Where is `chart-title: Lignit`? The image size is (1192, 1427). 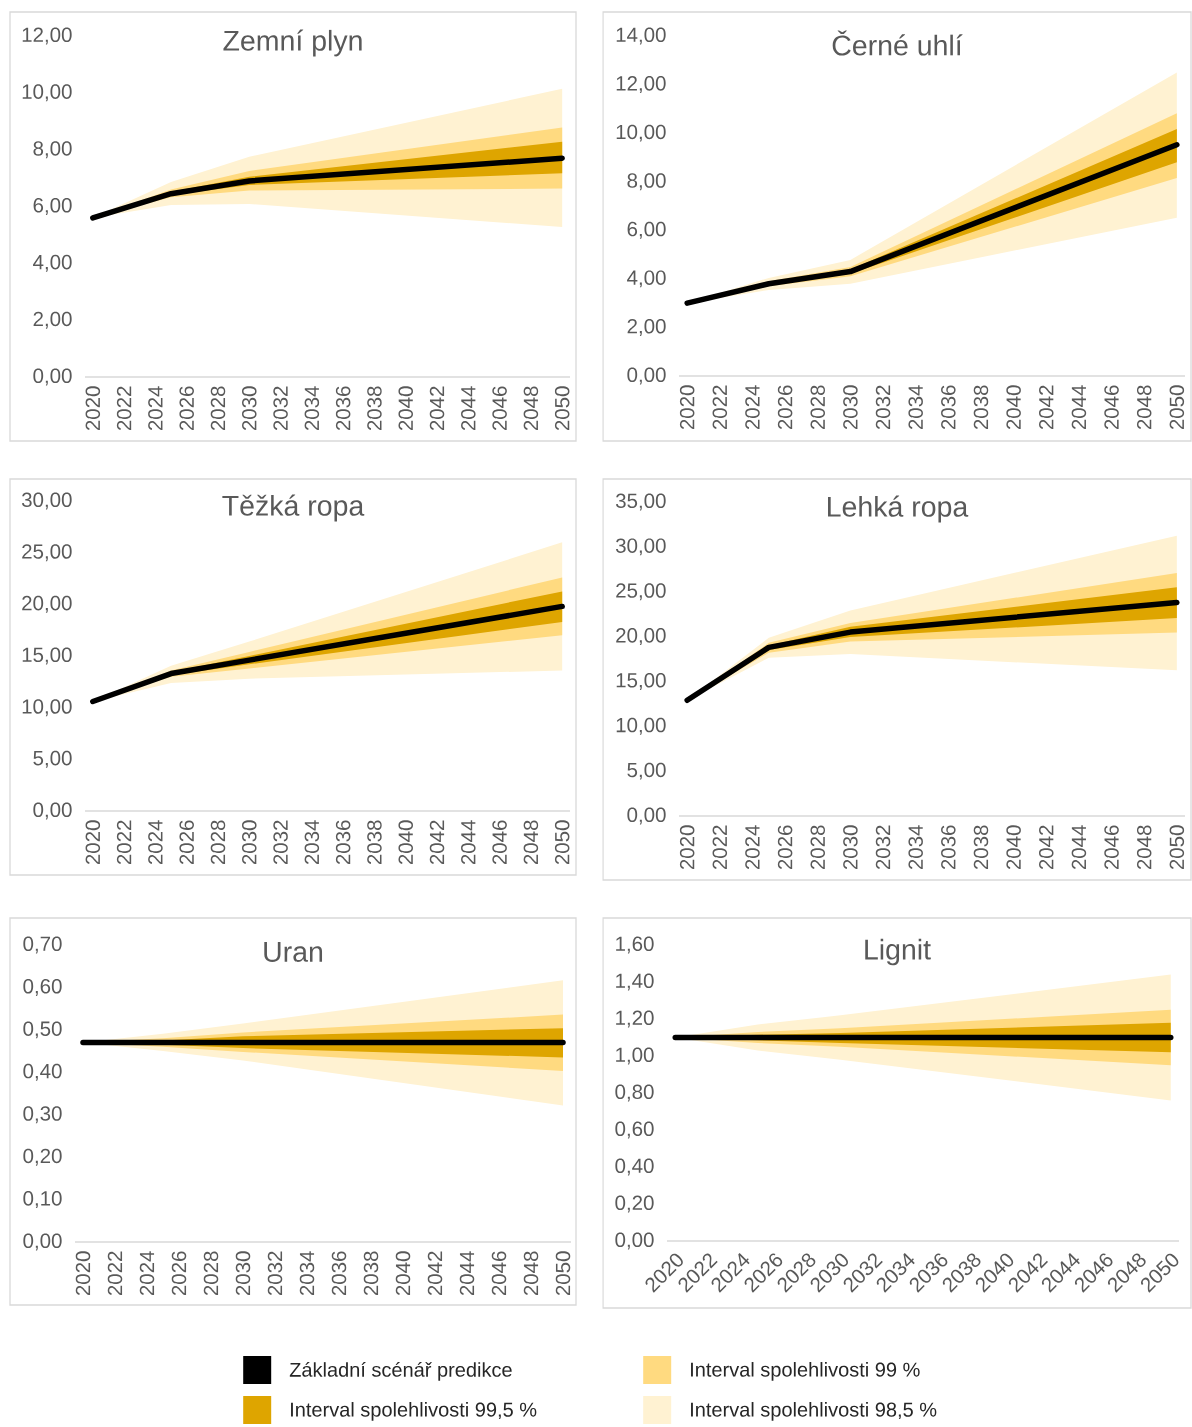
chart-title: Lignit is located at coordinates (898, 952).